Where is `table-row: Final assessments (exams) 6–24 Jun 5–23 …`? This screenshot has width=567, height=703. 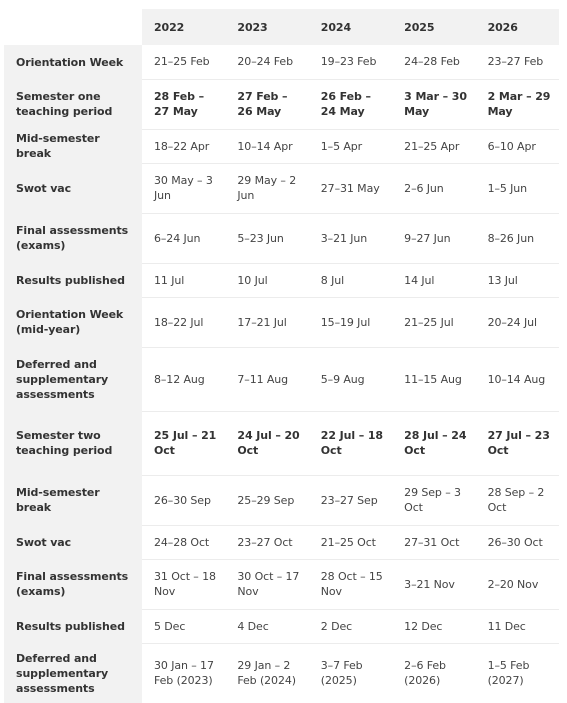
table-row: Final assessments (exams) 6–24 Jun 5–23 … is located at coordinates (281, 238).